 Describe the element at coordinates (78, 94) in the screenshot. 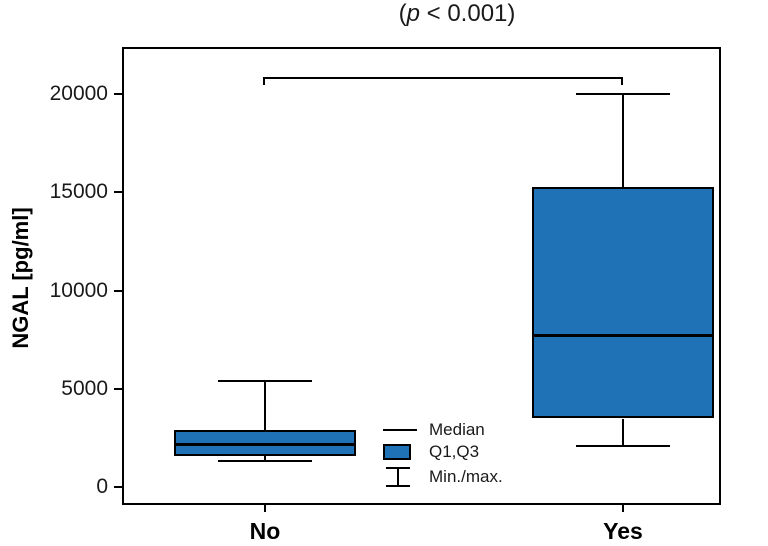

I see `y-tick-label: 20000` at that location.